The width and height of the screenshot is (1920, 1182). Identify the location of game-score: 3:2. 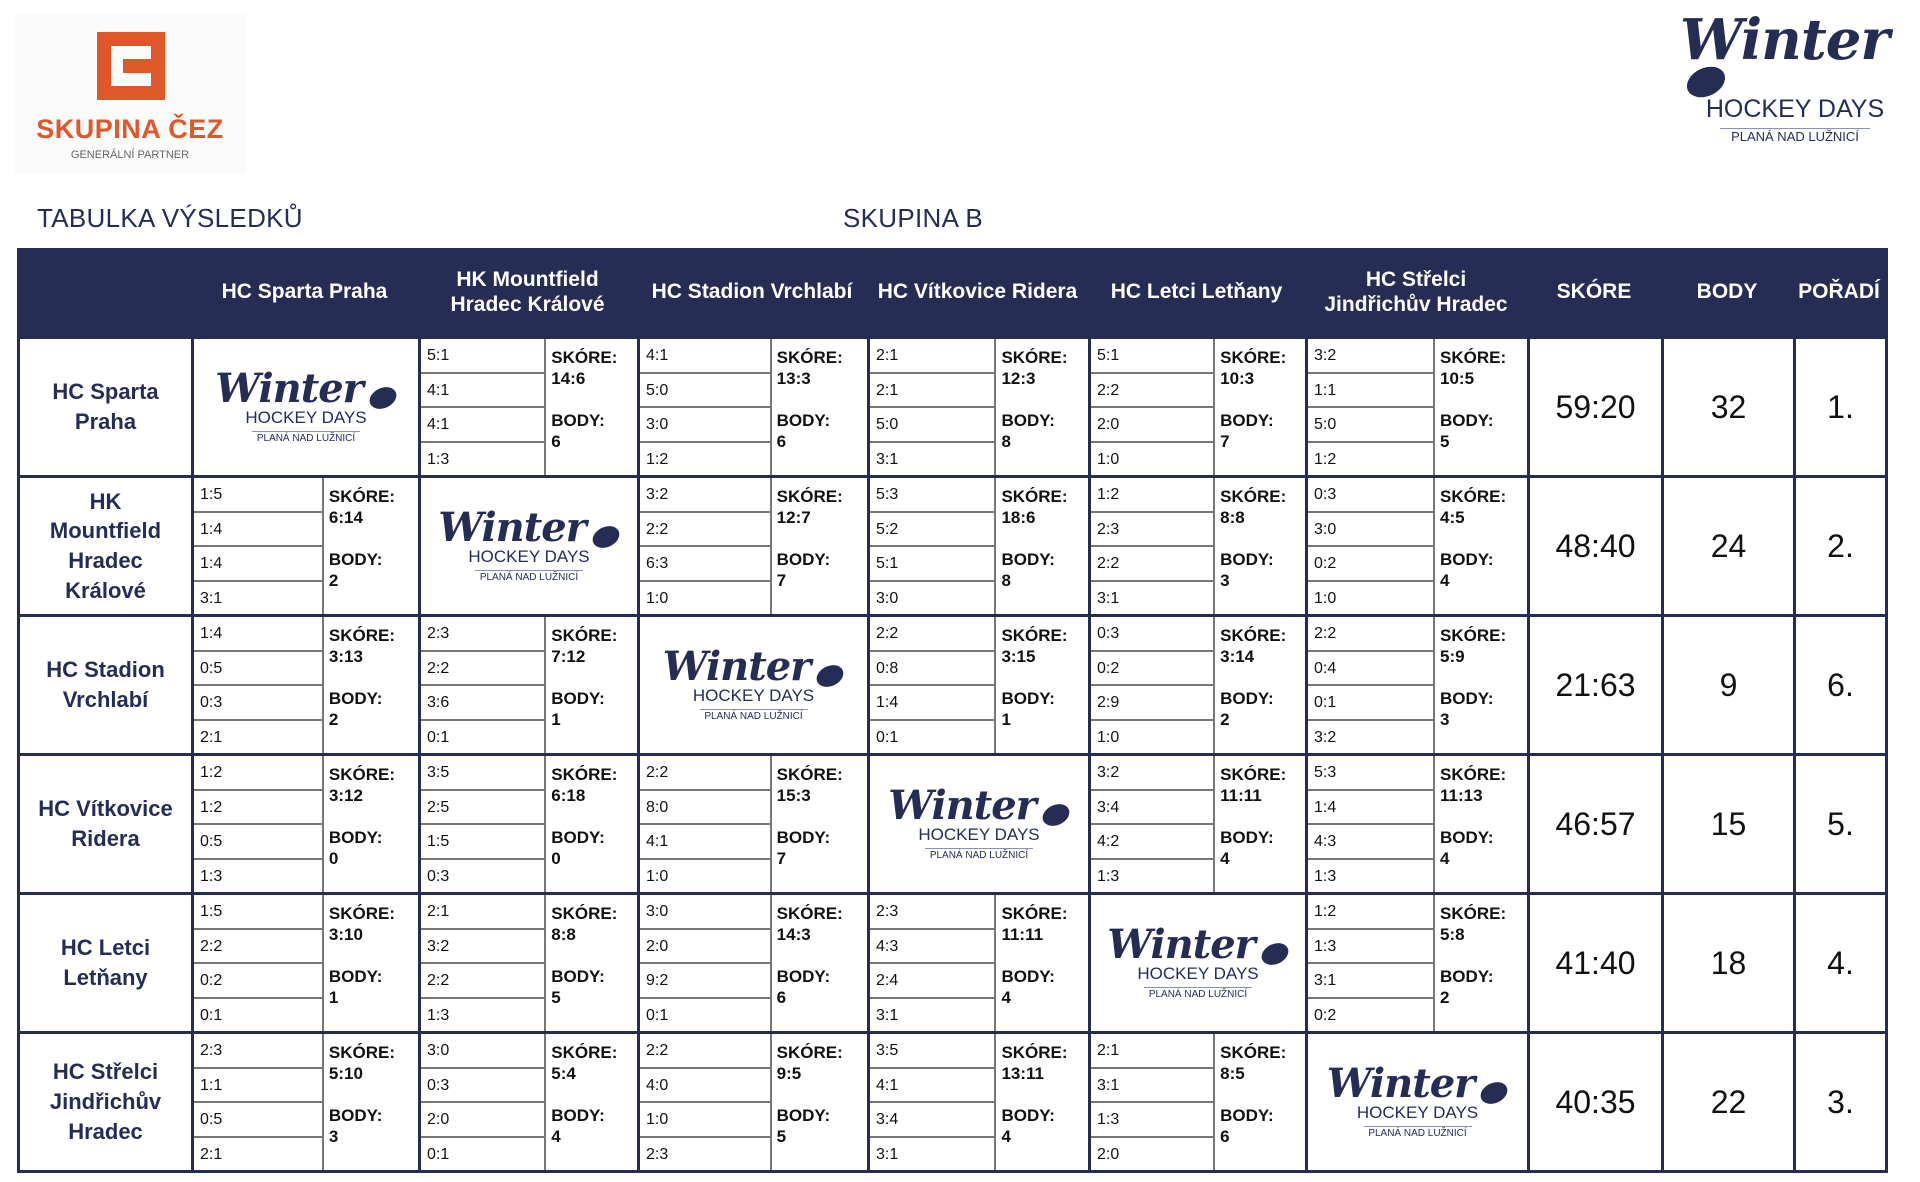
(1325, 355).